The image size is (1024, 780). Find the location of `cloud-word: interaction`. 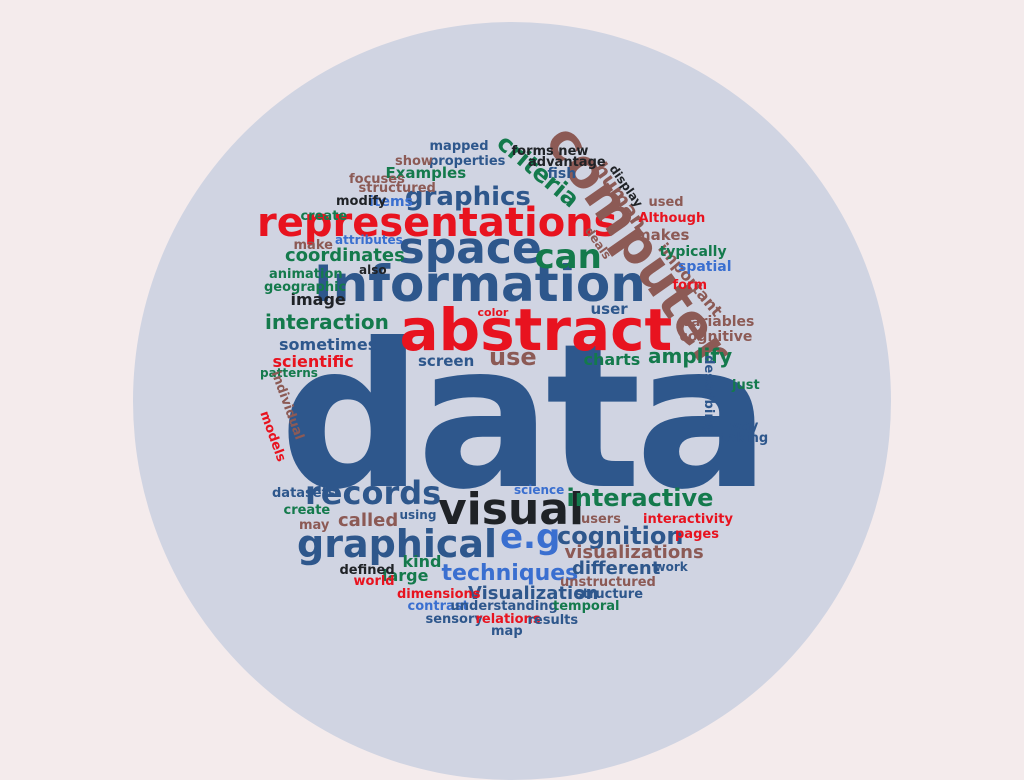

cloud-word: interaction is located at coordinates (327, 322).